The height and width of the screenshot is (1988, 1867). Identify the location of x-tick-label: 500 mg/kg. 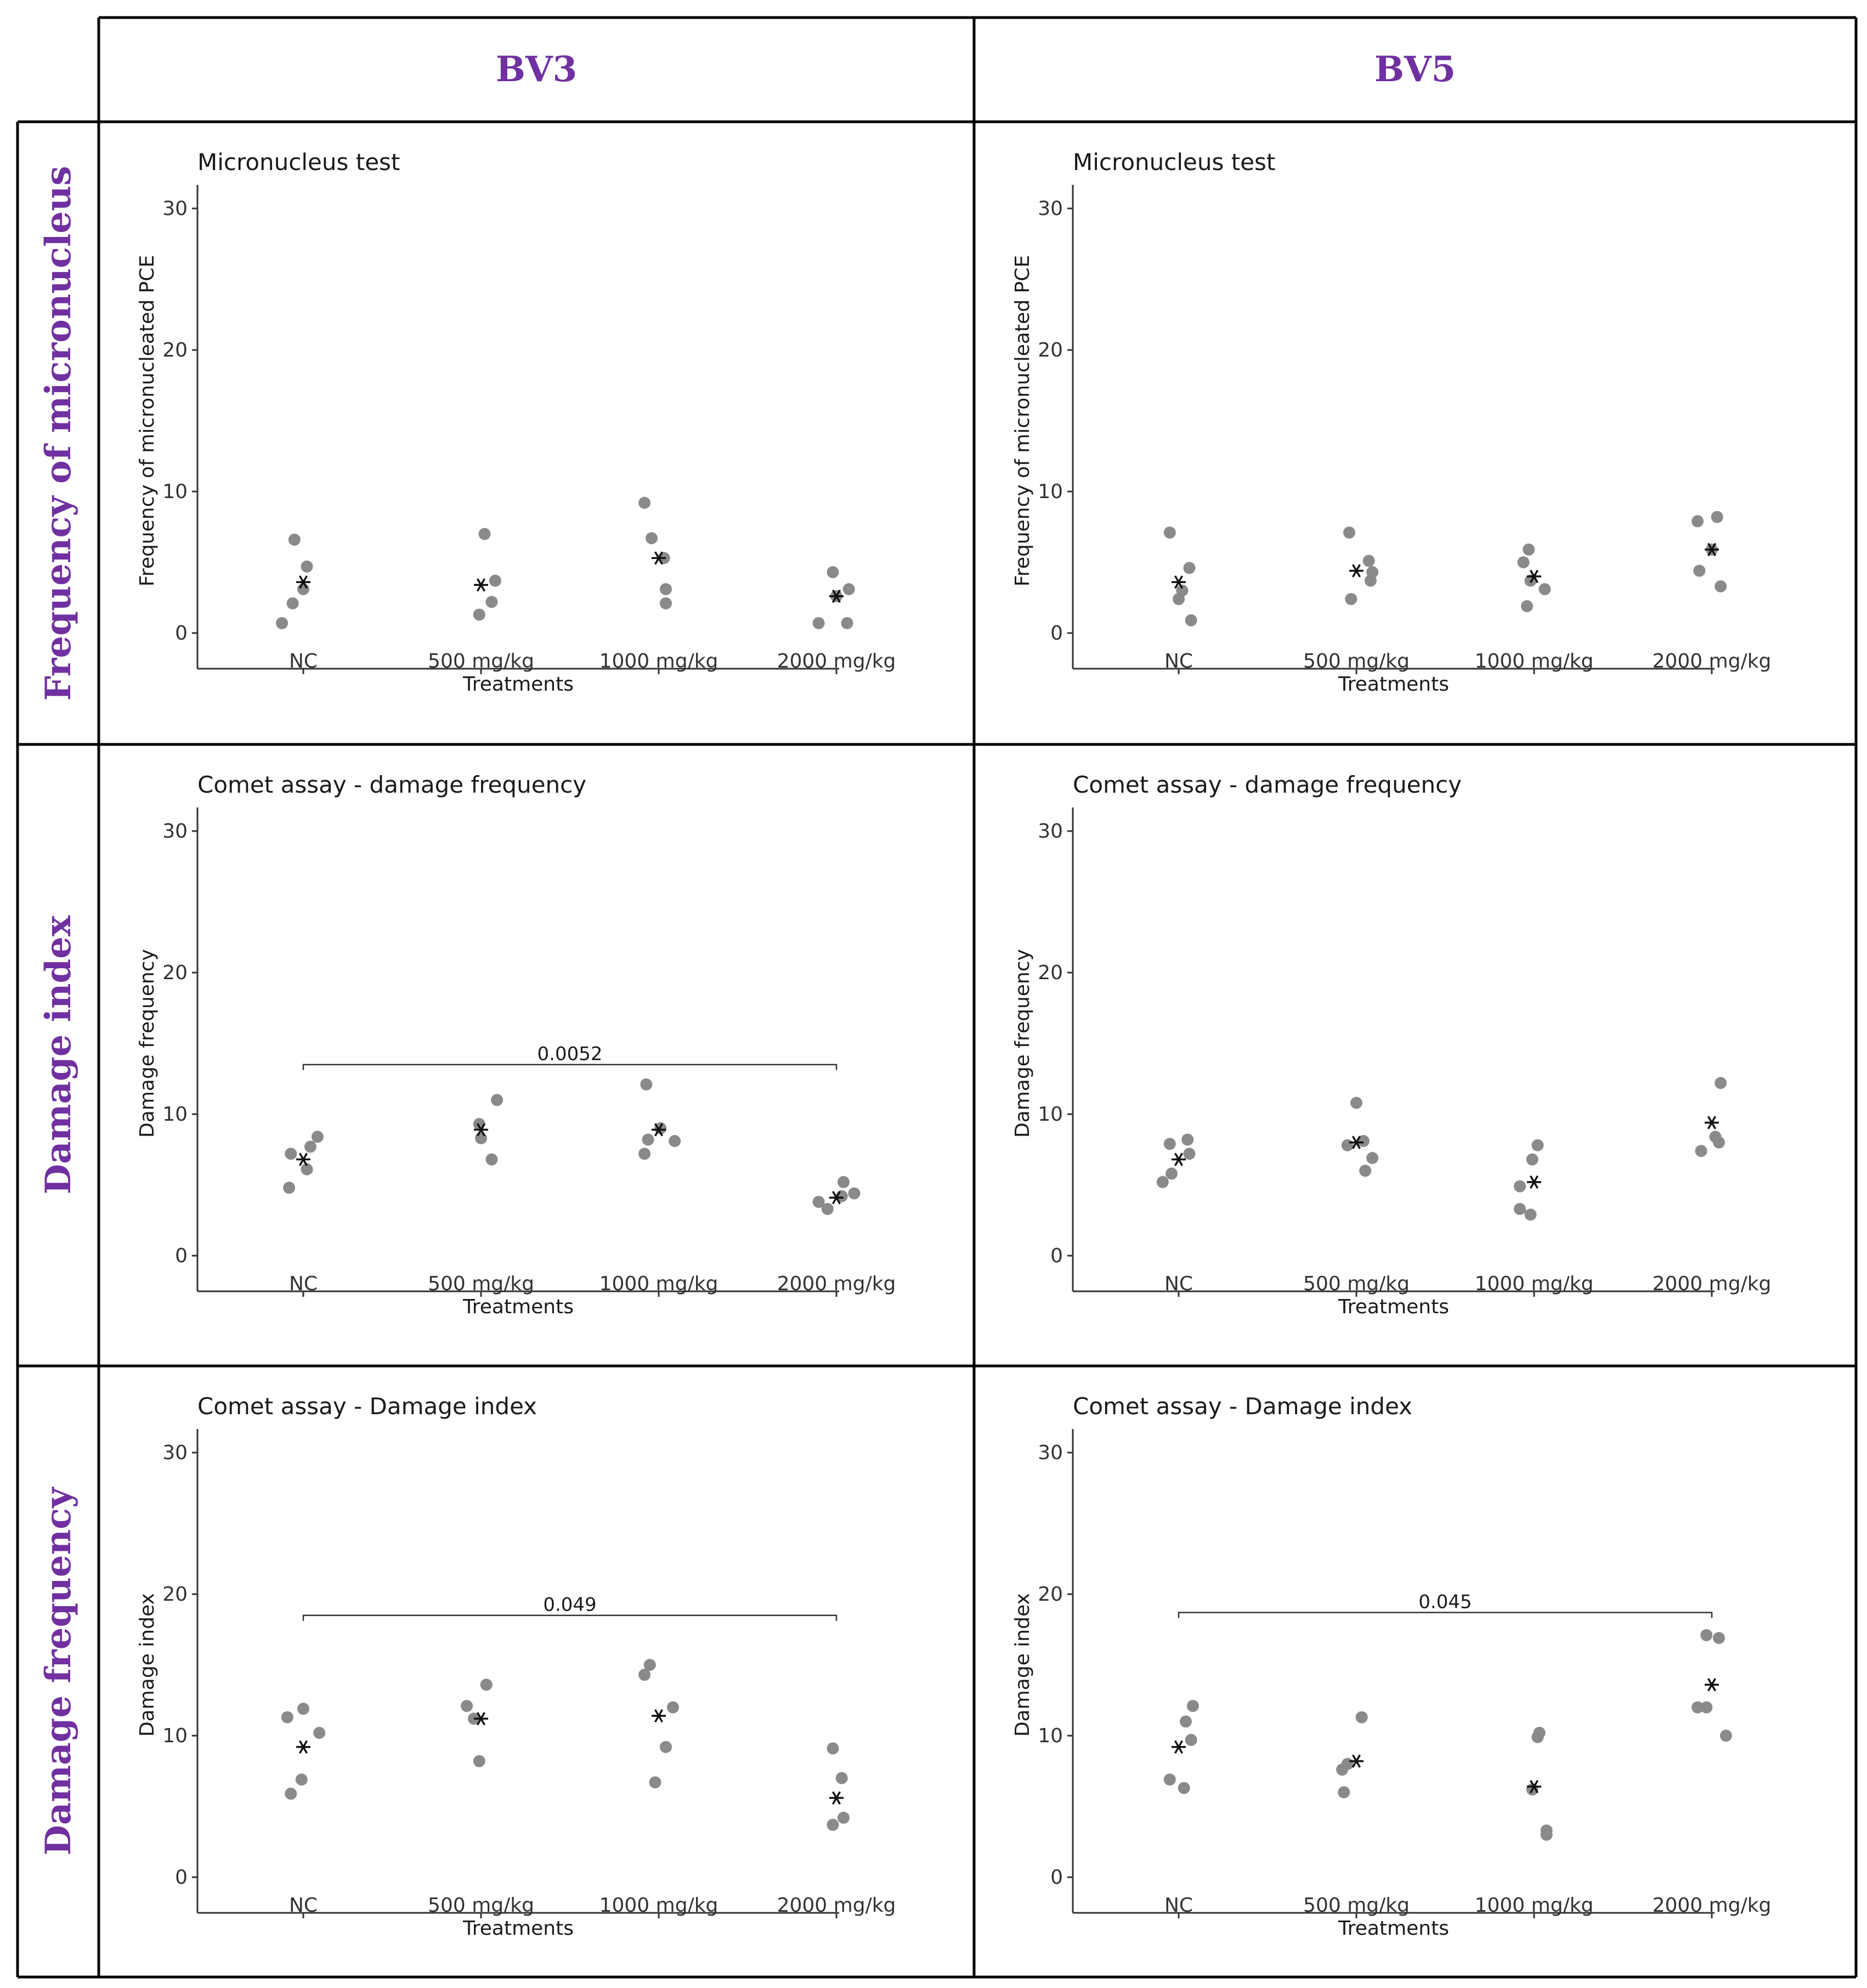
(1356, 1284).